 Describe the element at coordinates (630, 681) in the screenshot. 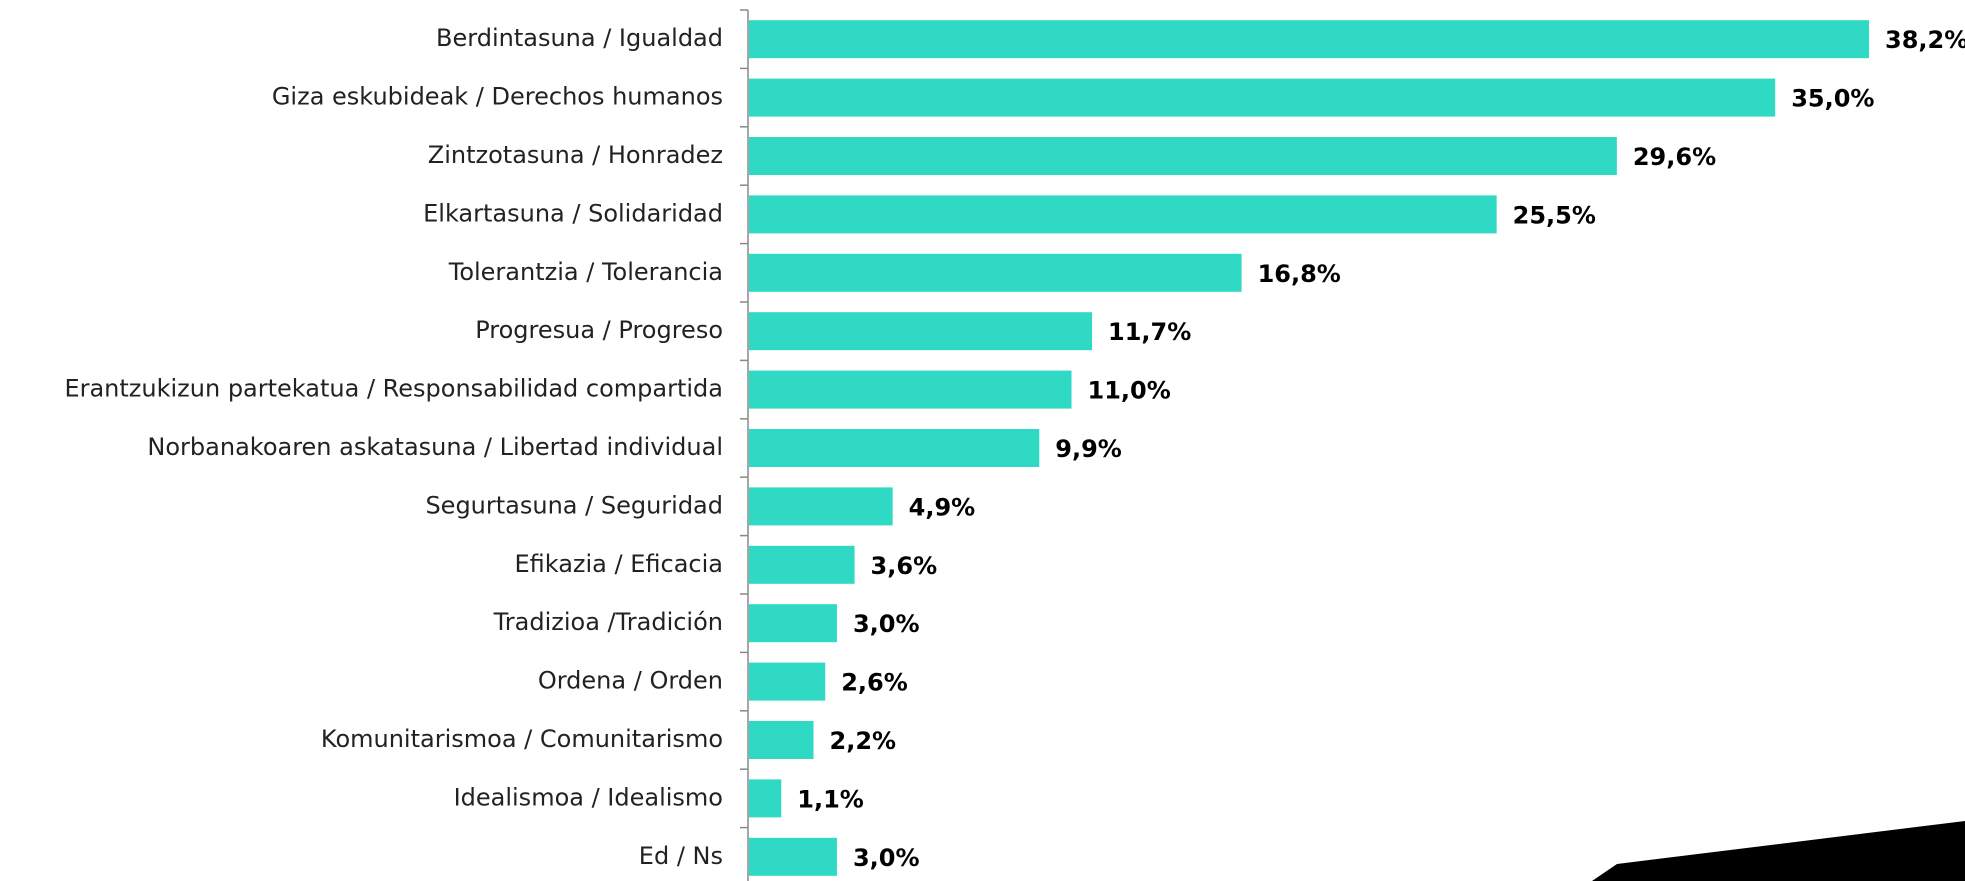

I see `y-tick-label: Ordena / Orden` at that location.